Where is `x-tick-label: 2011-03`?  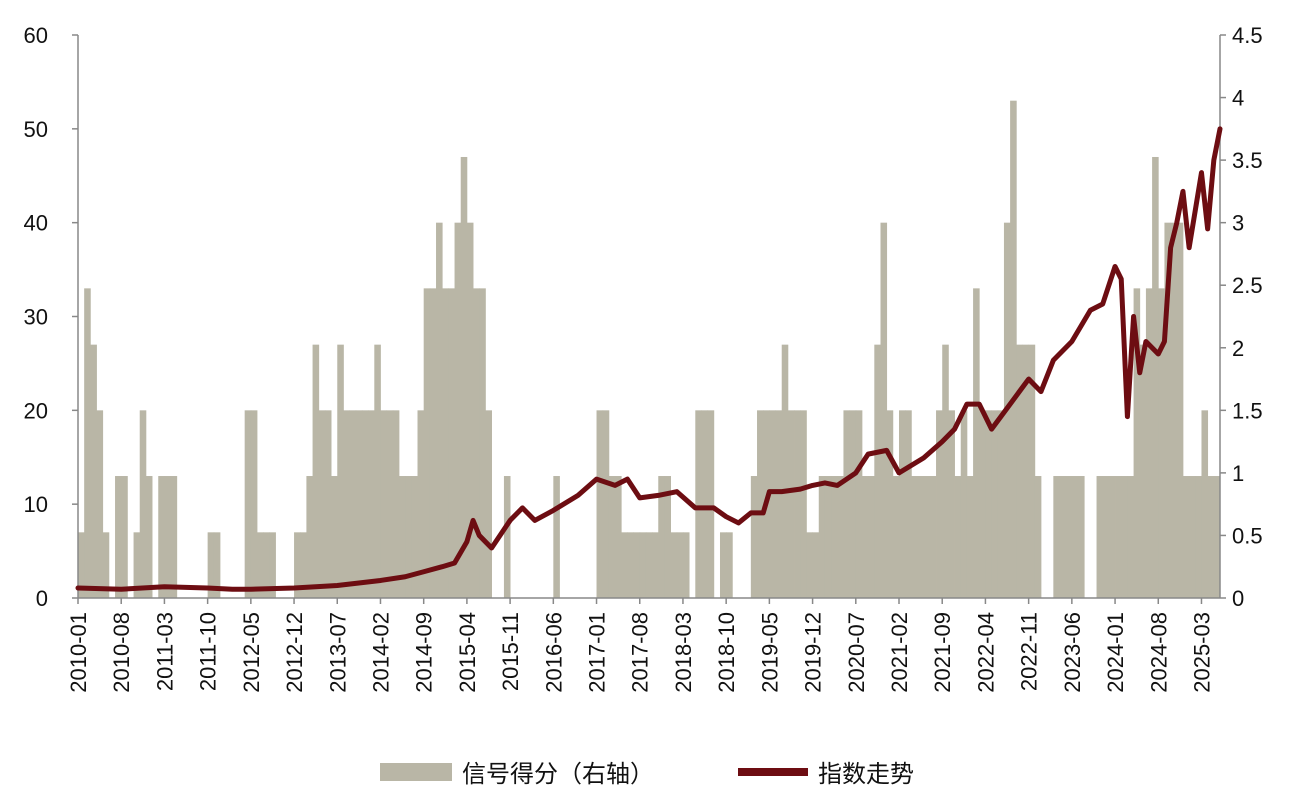 x-tick-label: 2011-03 is located at coordinates (164, 651).